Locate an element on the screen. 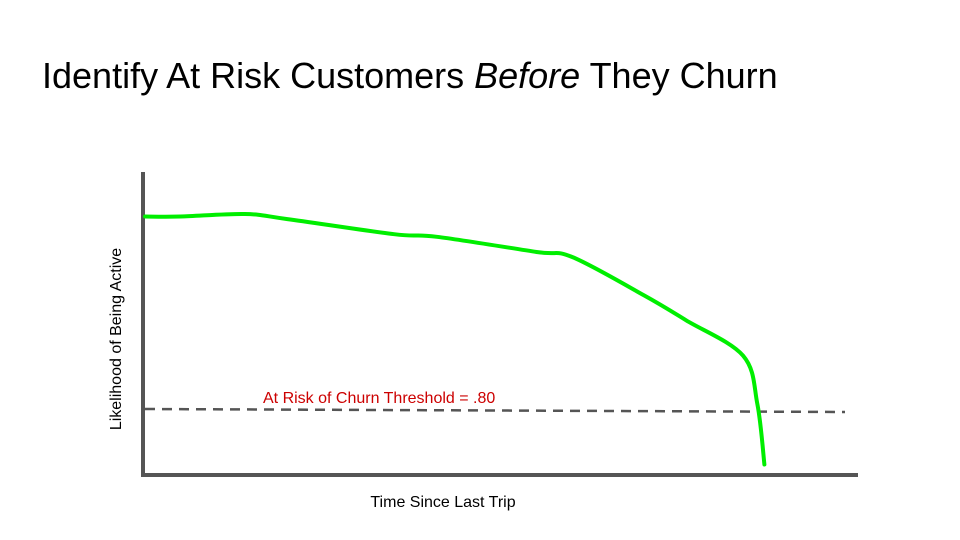  threshold-label: At Risk of Churn Threshold = .80 is located at coordinates (379, 398).